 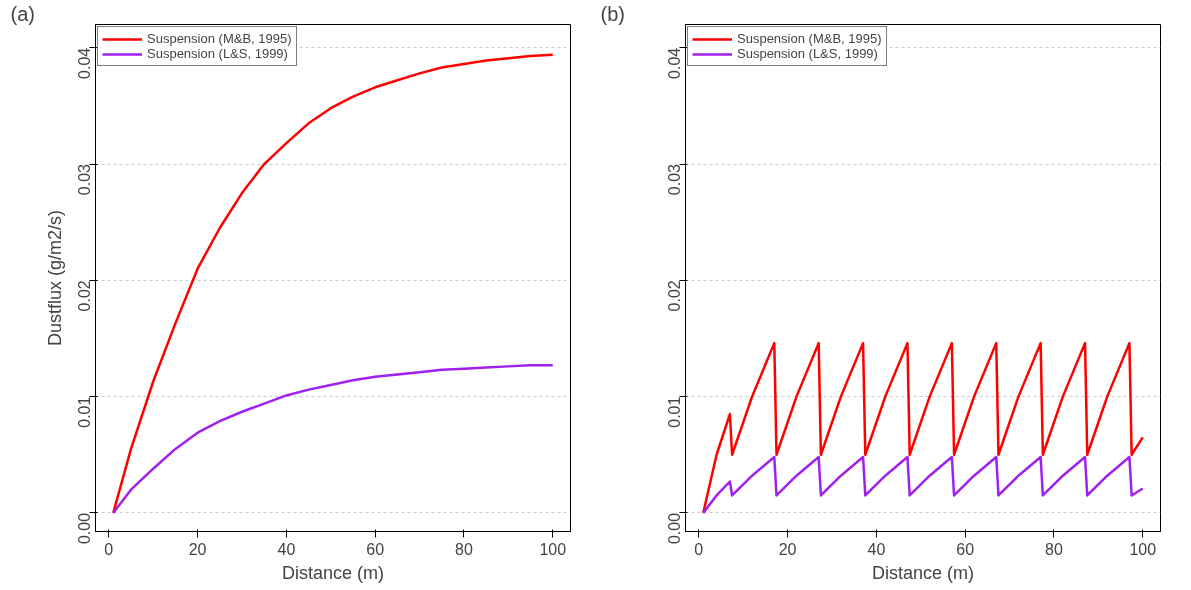 What do you see at coordinates (54, 278) in the screenshot?
I see `y-axis-title: Dustflux (g/m2/s)` at bounding box center [54, 278].